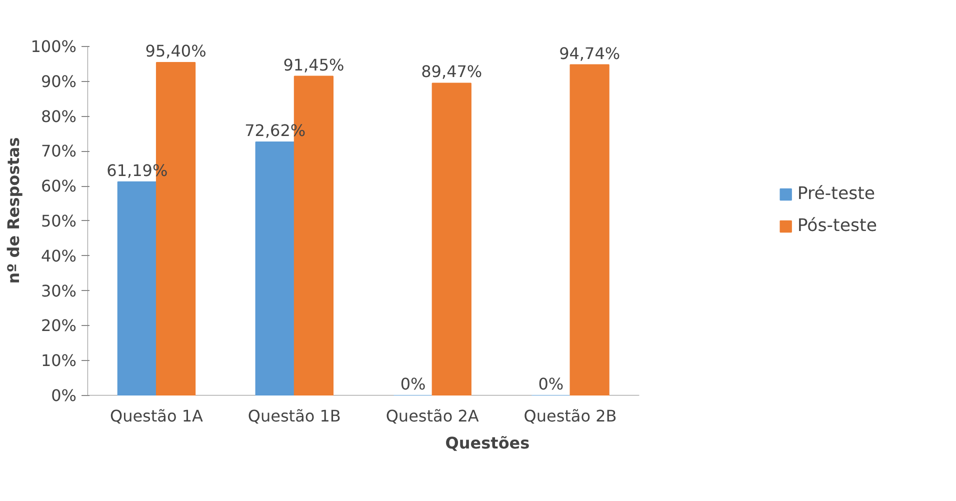 This screenshot has height=501, width=956. What do you see at coordinates (58, 151) in the screenshot?
I see `y-tick-label: 70%` at bounding box center [58, 151].